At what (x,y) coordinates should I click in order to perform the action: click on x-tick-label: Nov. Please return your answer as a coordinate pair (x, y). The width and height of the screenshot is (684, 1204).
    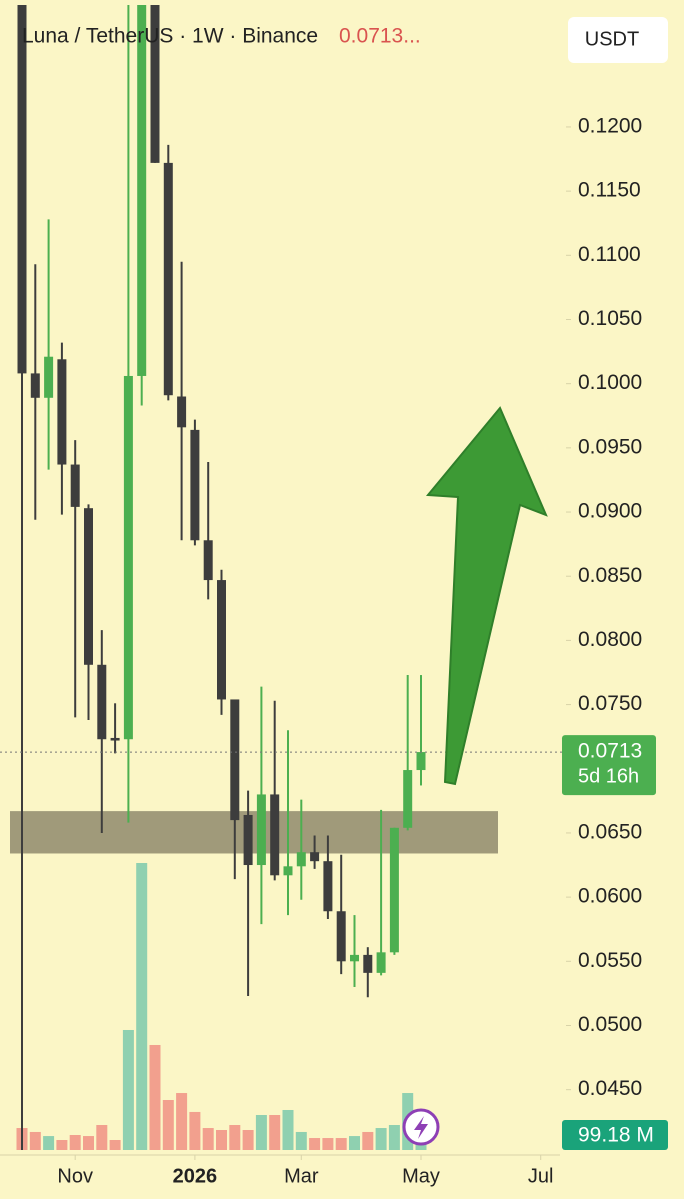
    Looking at the image, I should click on (75, 1176).